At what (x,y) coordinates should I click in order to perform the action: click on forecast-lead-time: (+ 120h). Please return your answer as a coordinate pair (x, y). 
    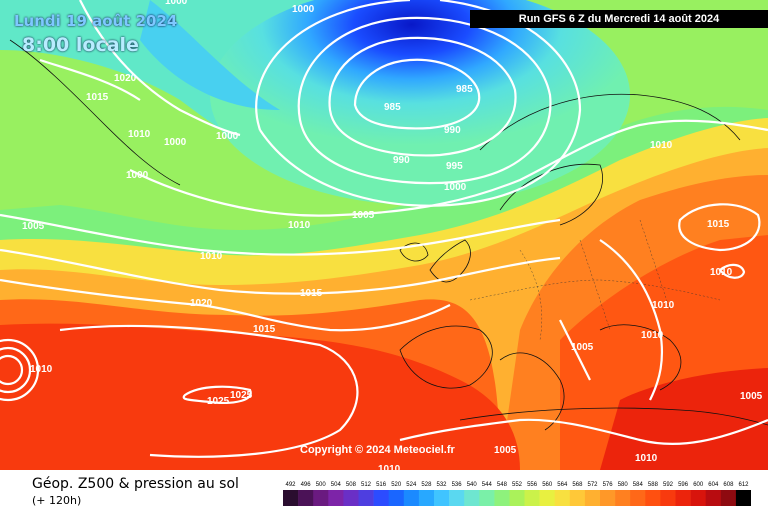
    Looking at the image, I should click on (57, 500).